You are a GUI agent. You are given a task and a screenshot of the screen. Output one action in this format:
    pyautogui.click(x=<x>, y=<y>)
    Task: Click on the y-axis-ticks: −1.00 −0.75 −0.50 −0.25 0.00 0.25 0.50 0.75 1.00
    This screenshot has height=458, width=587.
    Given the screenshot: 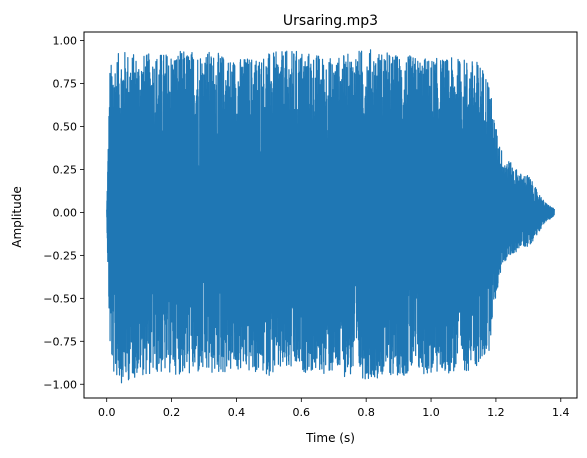 What is the action you would take?
    pyautogui.click(x=63, y=213)
    